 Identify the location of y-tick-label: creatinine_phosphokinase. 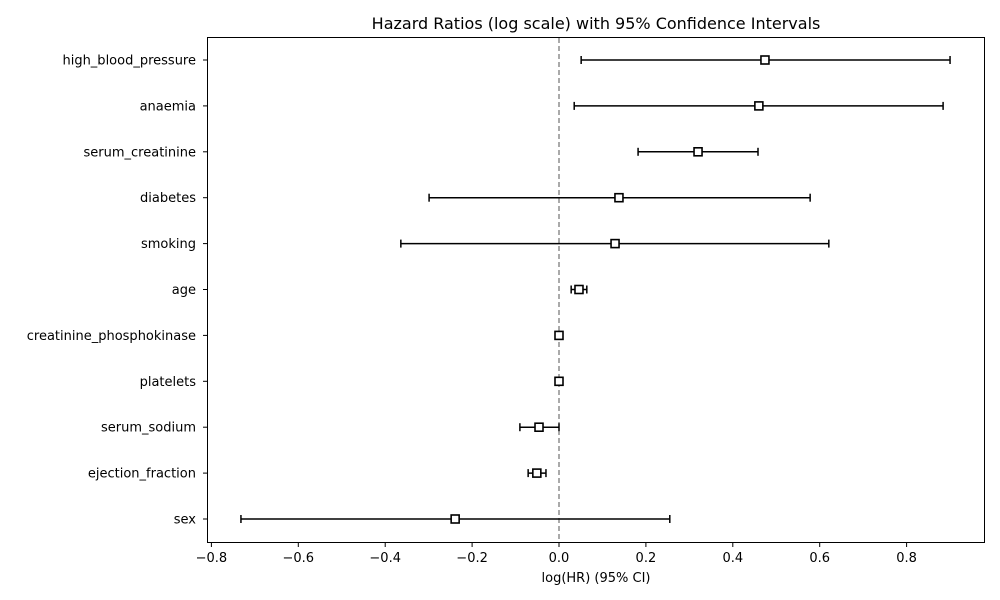
(111, 336).